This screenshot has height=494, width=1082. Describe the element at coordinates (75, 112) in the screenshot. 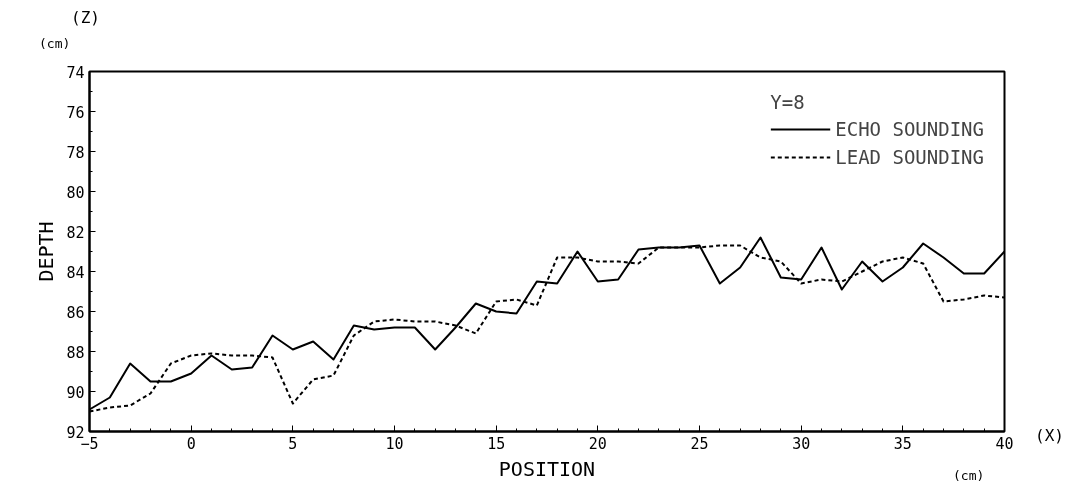

I see `y-tick-label: 76` at that location.